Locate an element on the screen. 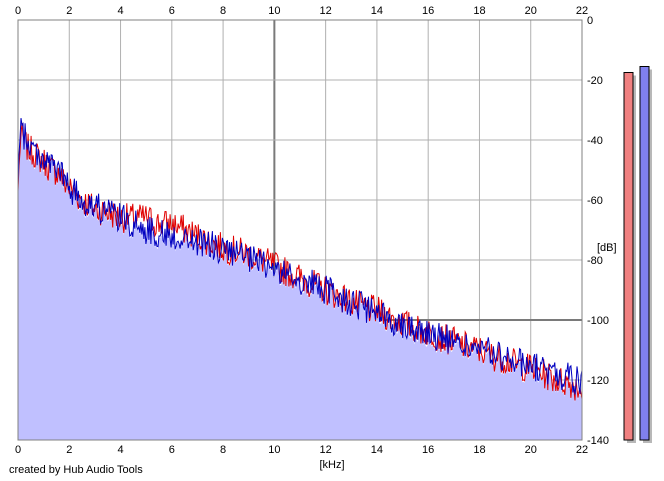  y-tick-label-7: -140 is located at coordinates (598, 441).